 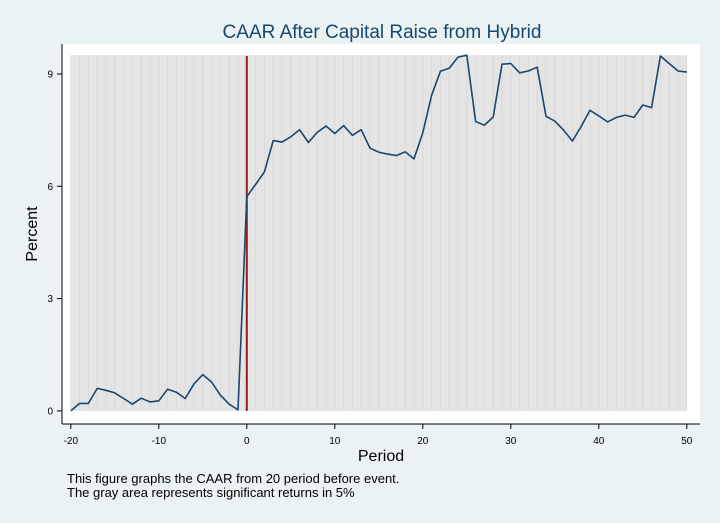 I want to click on y-tick-label: 6, so click(x=50, y=187).